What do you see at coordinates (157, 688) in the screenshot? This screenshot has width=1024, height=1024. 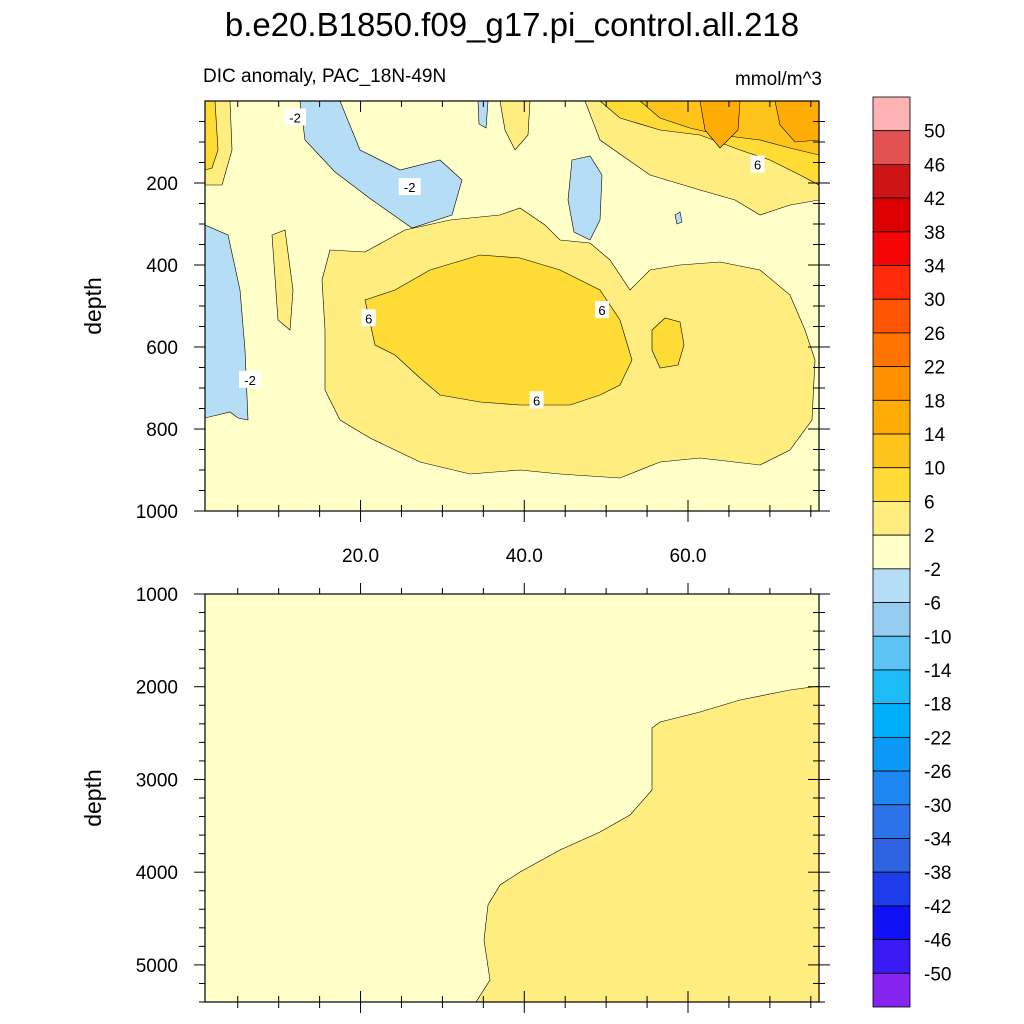 I see `lower-y-tick-label: 2000` at bounding box center [157, 688].